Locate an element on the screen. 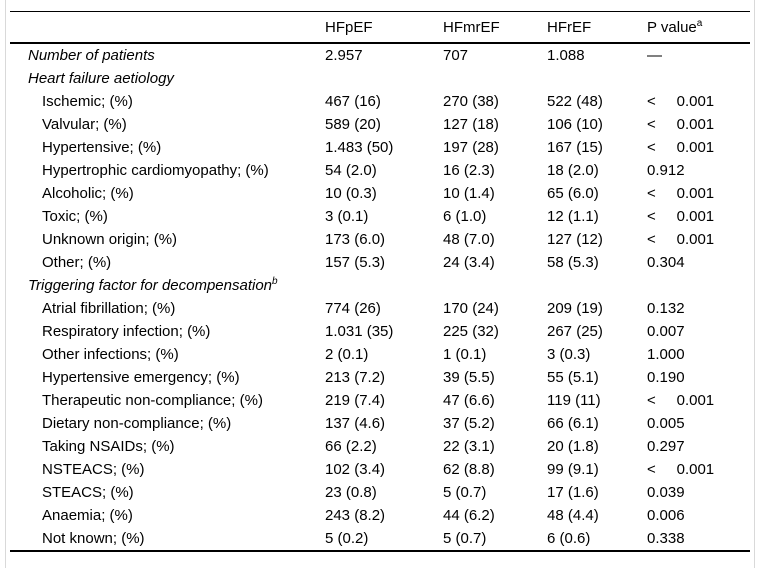 This screenshot has height=568, width=761. cell-pvalue: 0.190 is located at coordinates (666, 377).